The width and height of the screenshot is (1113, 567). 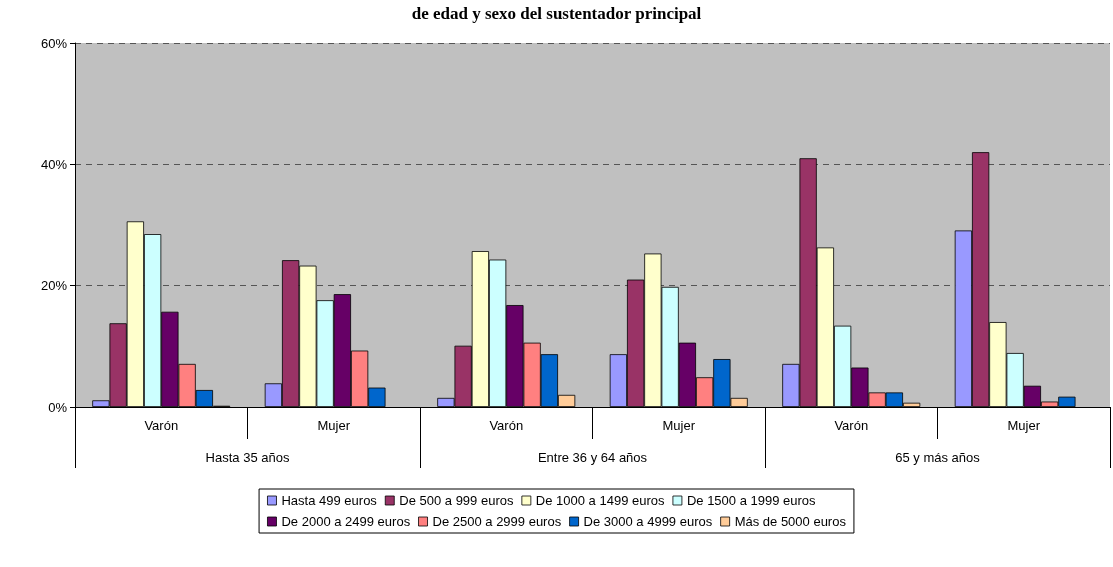 I want to click on y-tick-label: 20%, so click(x=54, y=286).